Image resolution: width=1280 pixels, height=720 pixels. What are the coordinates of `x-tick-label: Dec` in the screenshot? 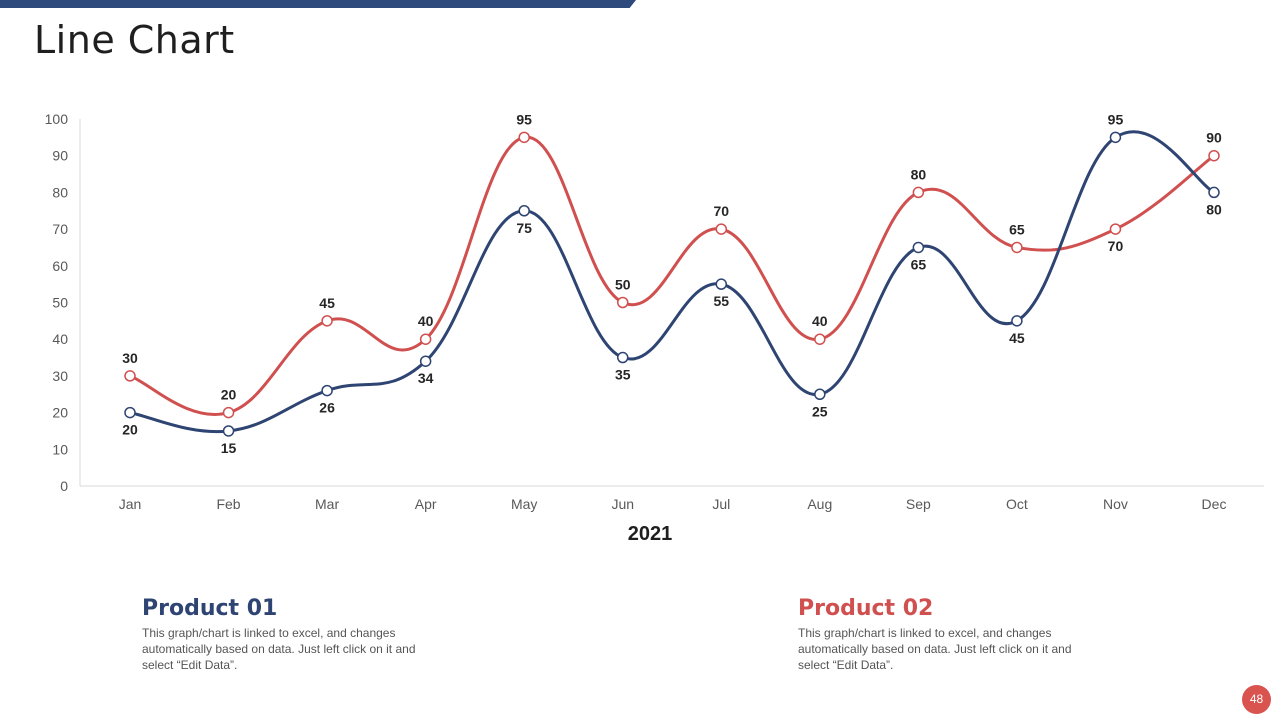 It's located at (1214, 504).